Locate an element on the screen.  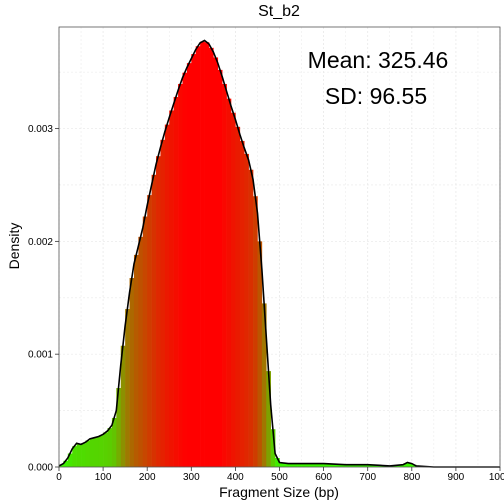
x-tick-label: 800 is located at coordinates (411, 477).